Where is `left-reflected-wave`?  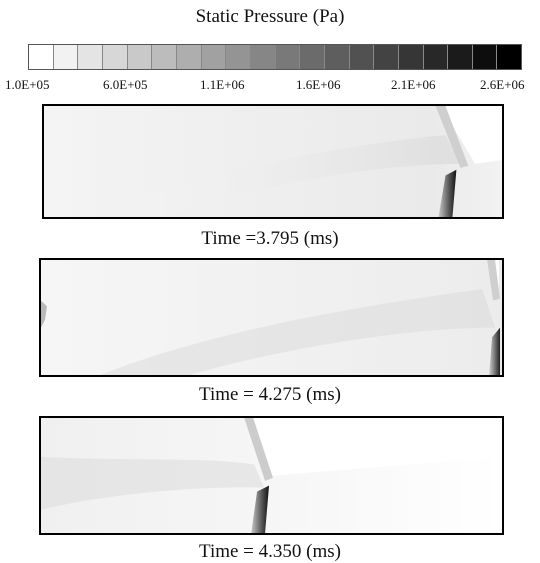
left-reflected-wave is located at coordinates (44, 314).